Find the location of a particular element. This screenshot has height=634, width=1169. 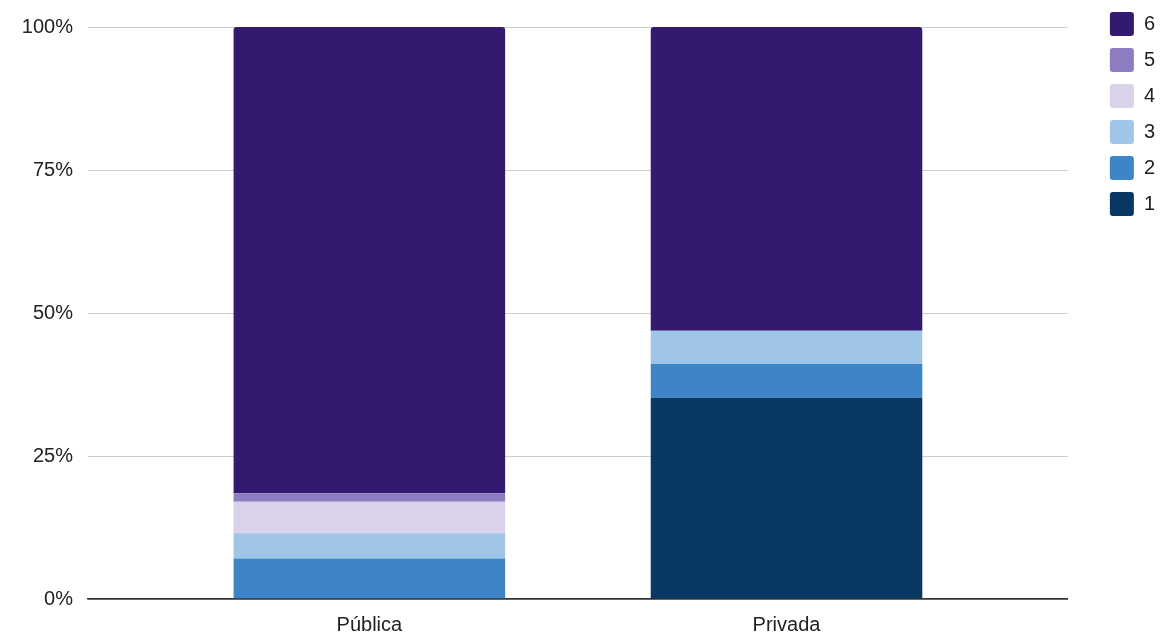

legend-label: 6 is located at coordinates (1149, 22).